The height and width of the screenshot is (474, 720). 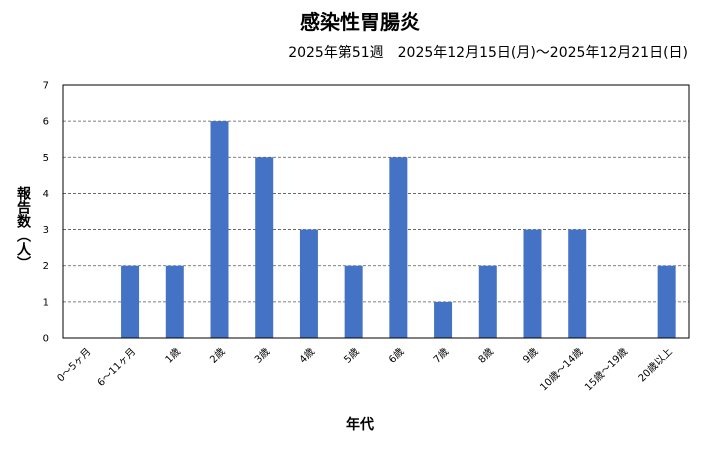 I want to click on x-tick-label: 15歳～19歳, so click(x=606, y=370).